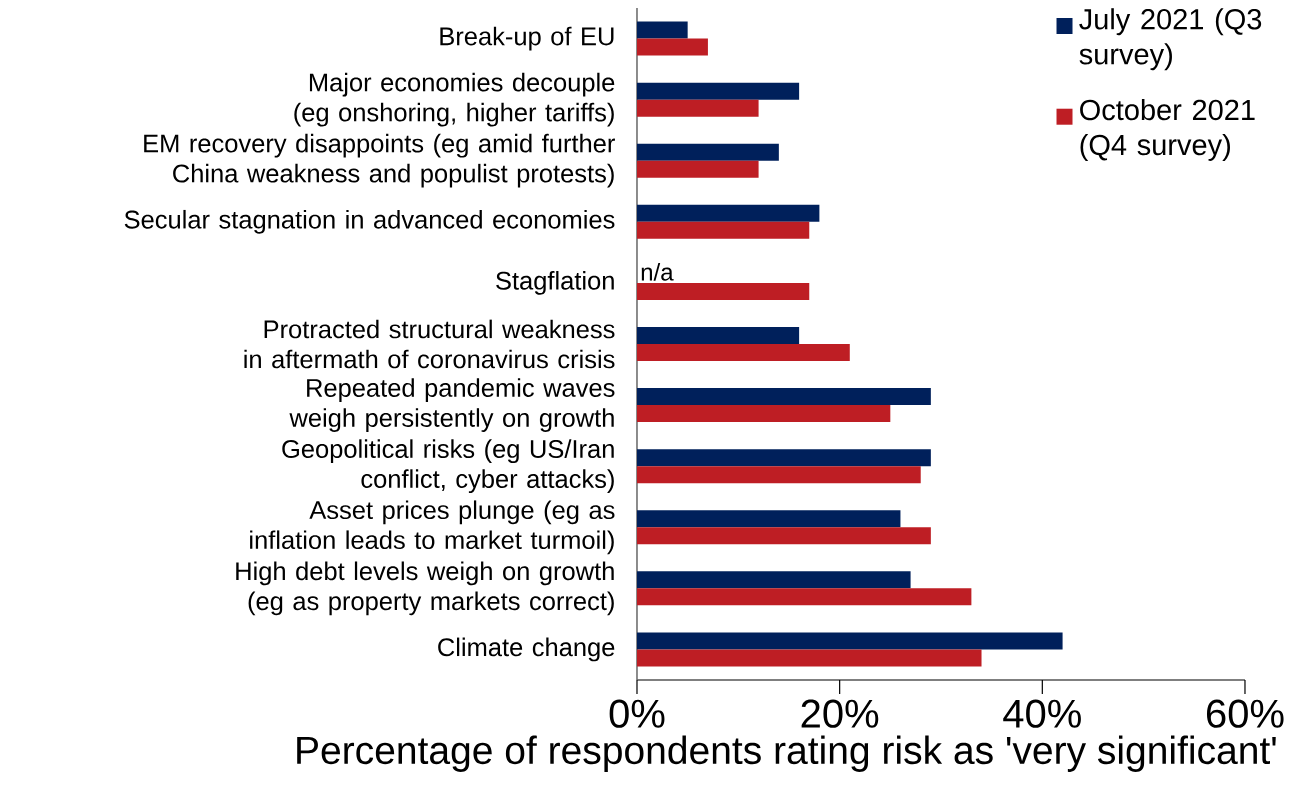 The image size is (1291, 791). I want to click on y-tick-label: Geopolitical risks (eg US/Iran conflict, cyber attacks), so click(448, 466).